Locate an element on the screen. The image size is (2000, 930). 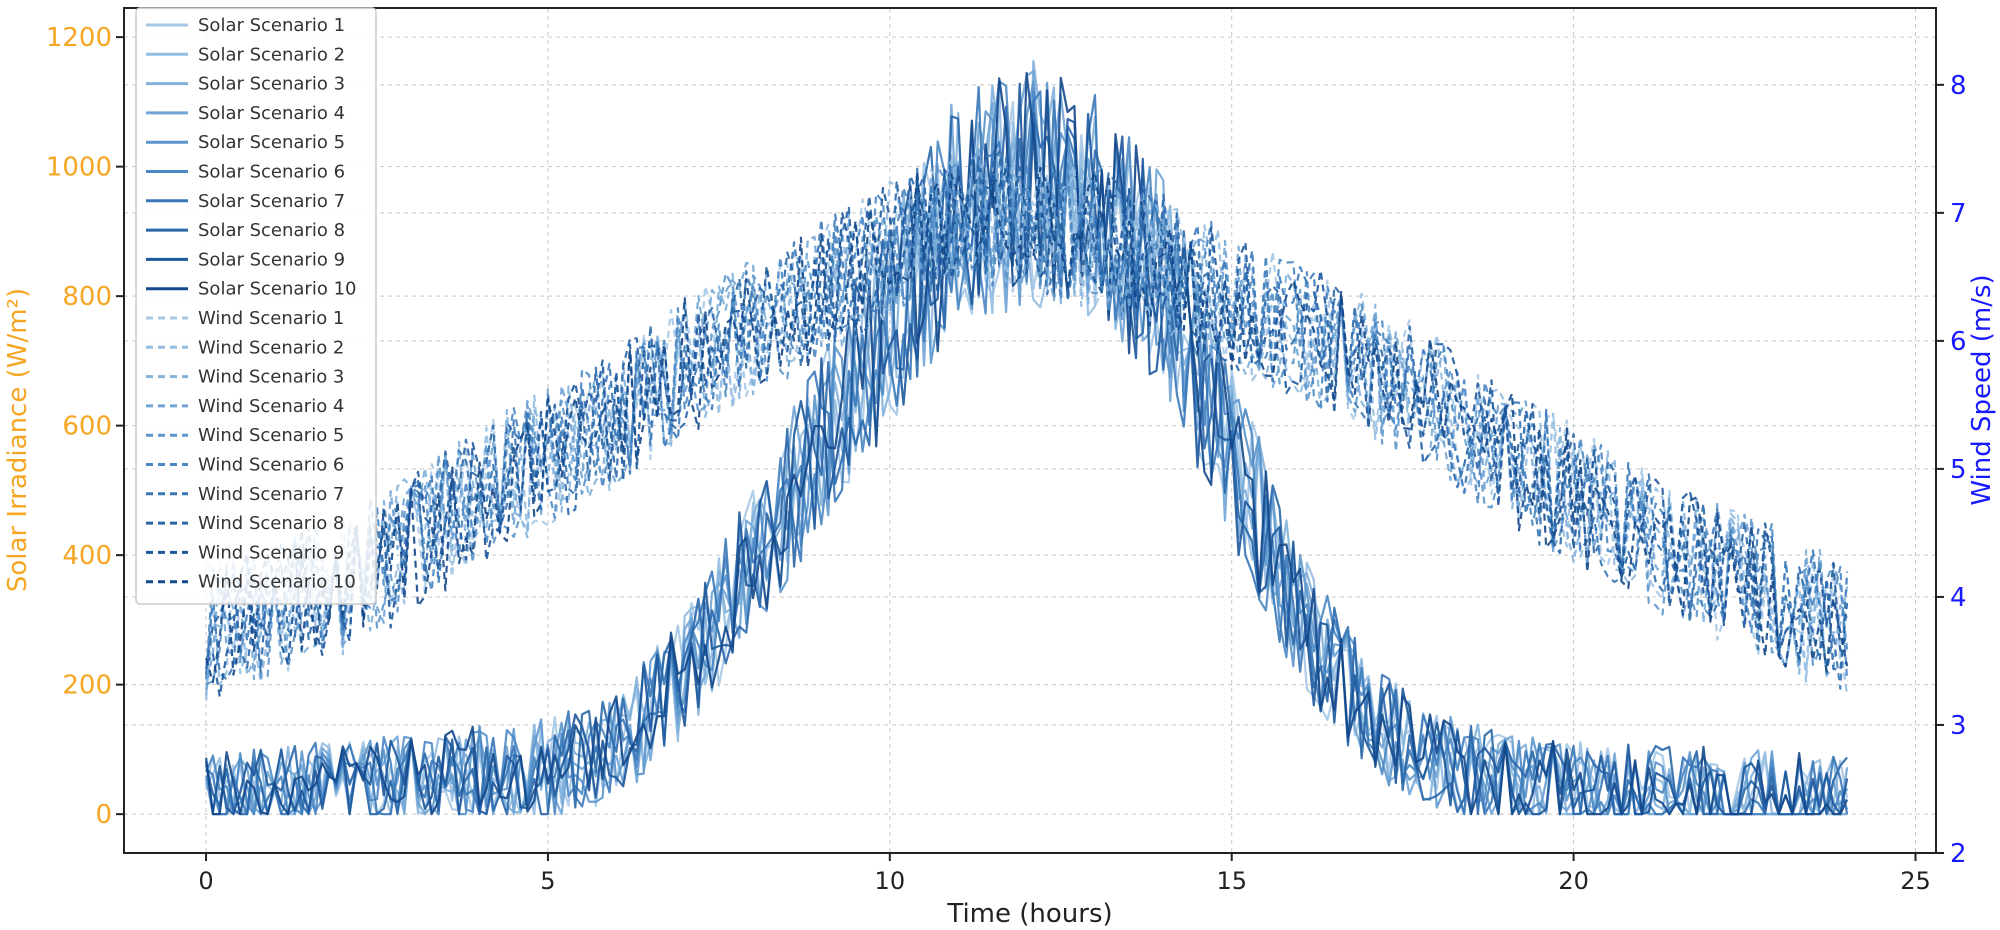
y-left-tick-label: 1200 is located at coordinates (79, 38).